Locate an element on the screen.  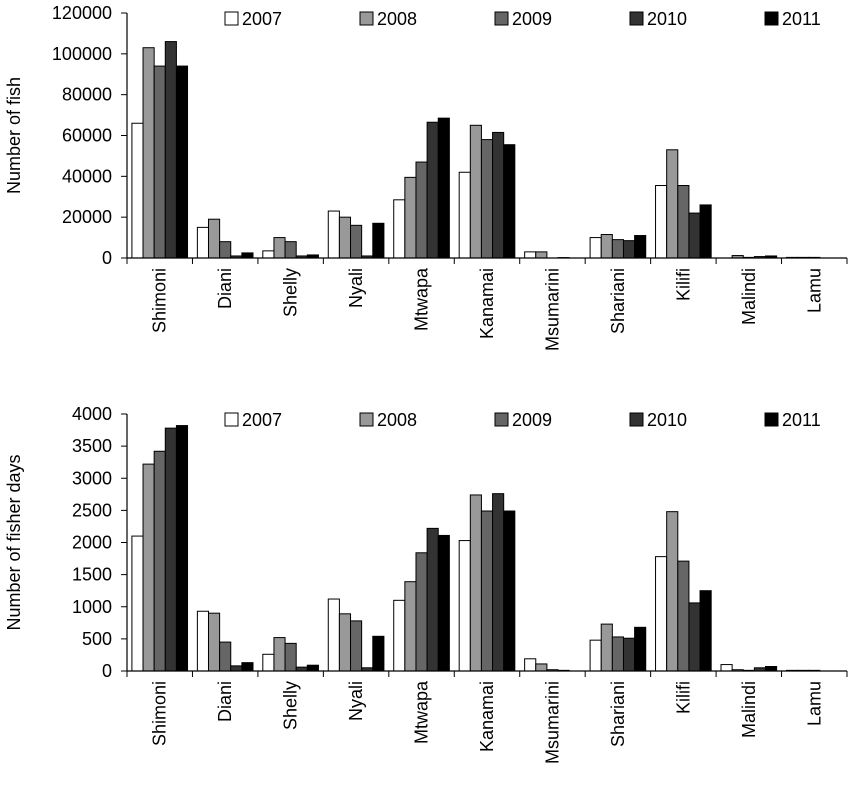
y-axis-label: Number of fish is located at coordinates (14, 135).